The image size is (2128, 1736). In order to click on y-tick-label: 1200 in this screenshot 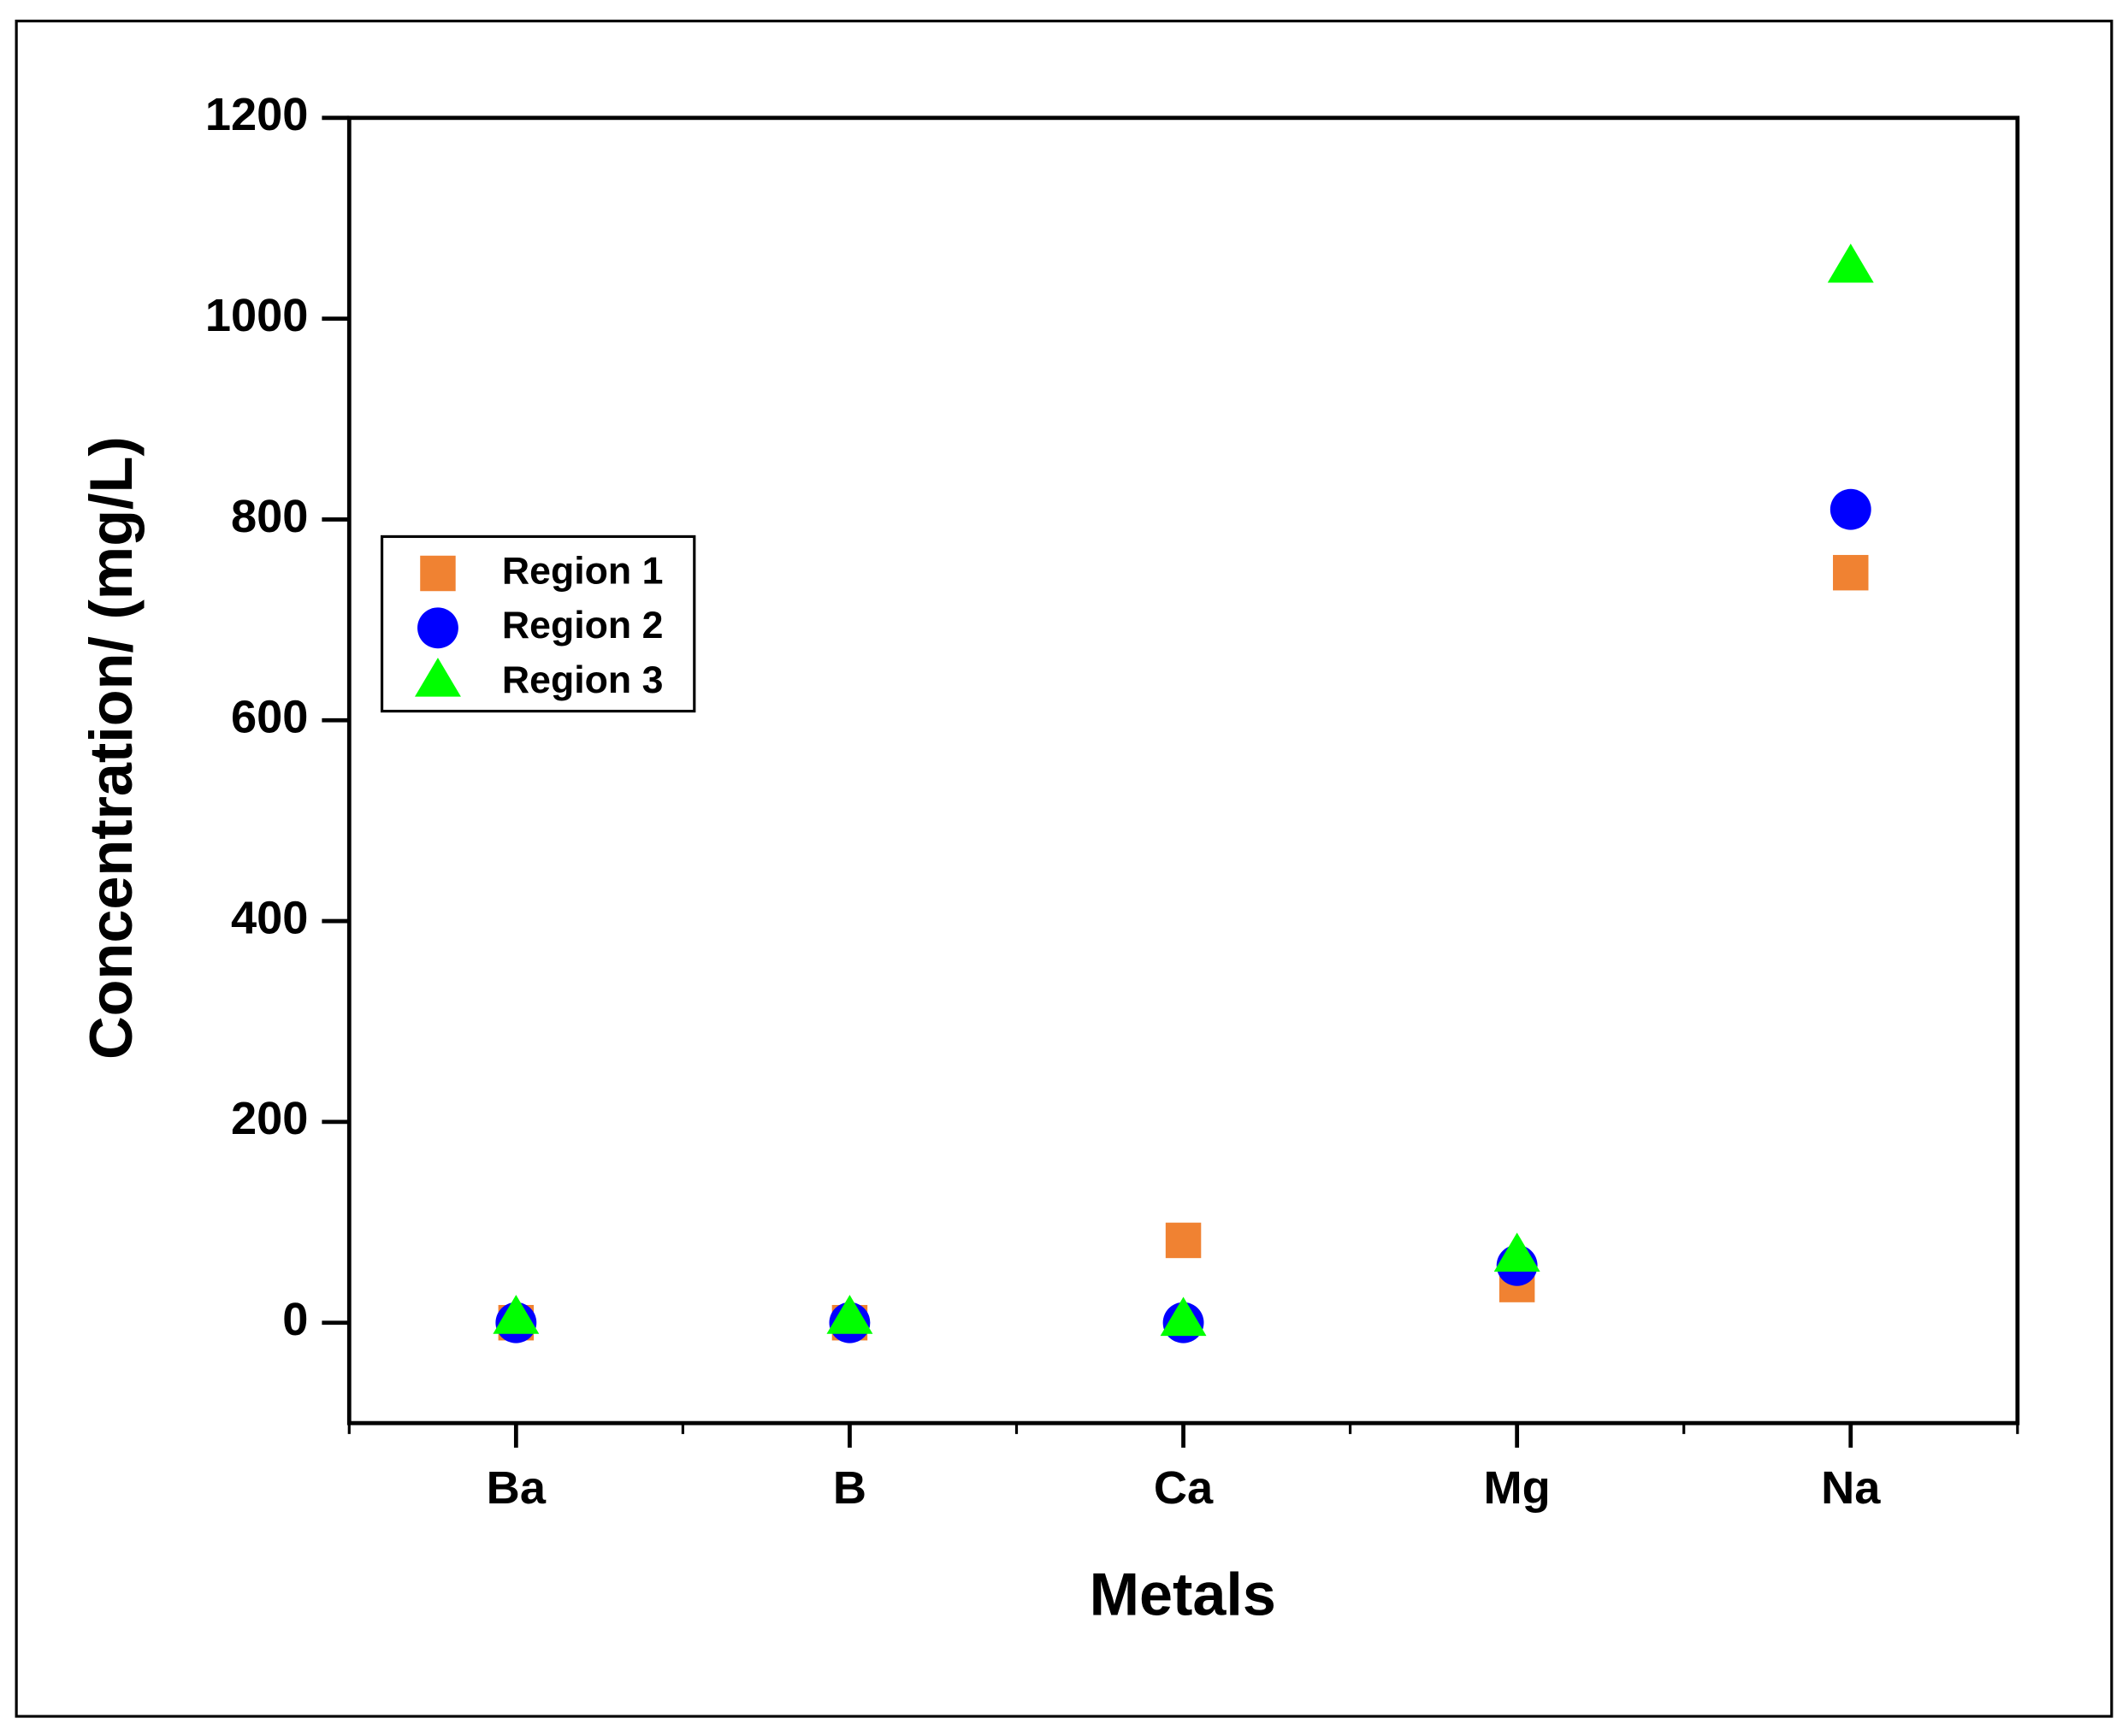, I will do `click(257, 115)`.